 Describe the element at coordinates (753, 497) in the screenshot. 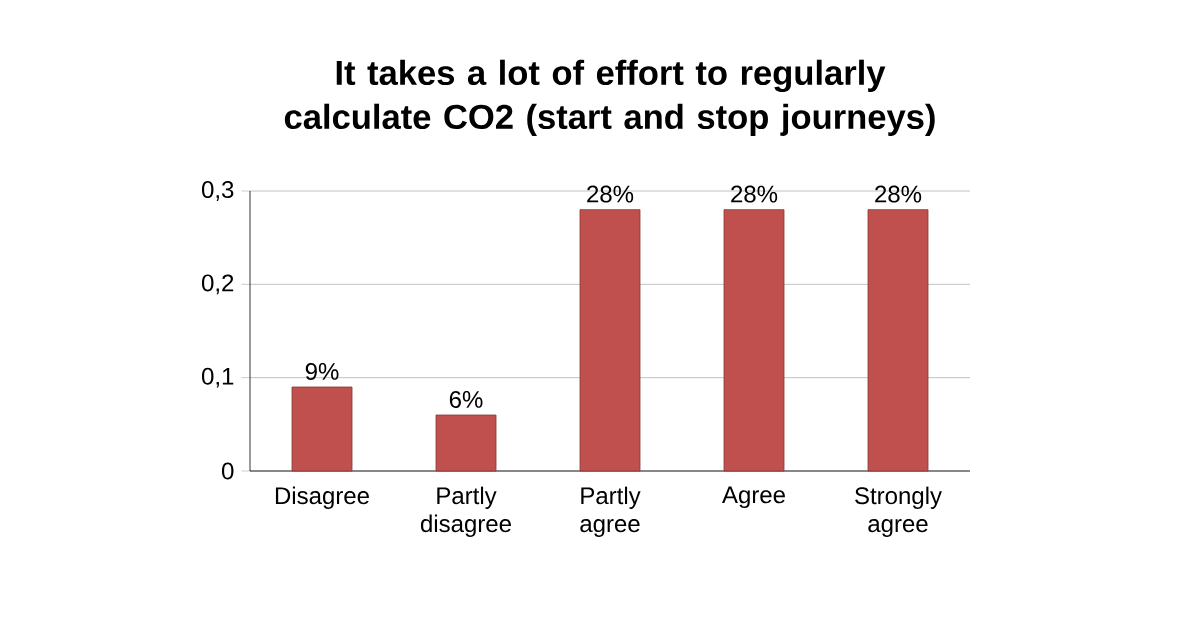

I see `x-tick-label: Agree` at that location.